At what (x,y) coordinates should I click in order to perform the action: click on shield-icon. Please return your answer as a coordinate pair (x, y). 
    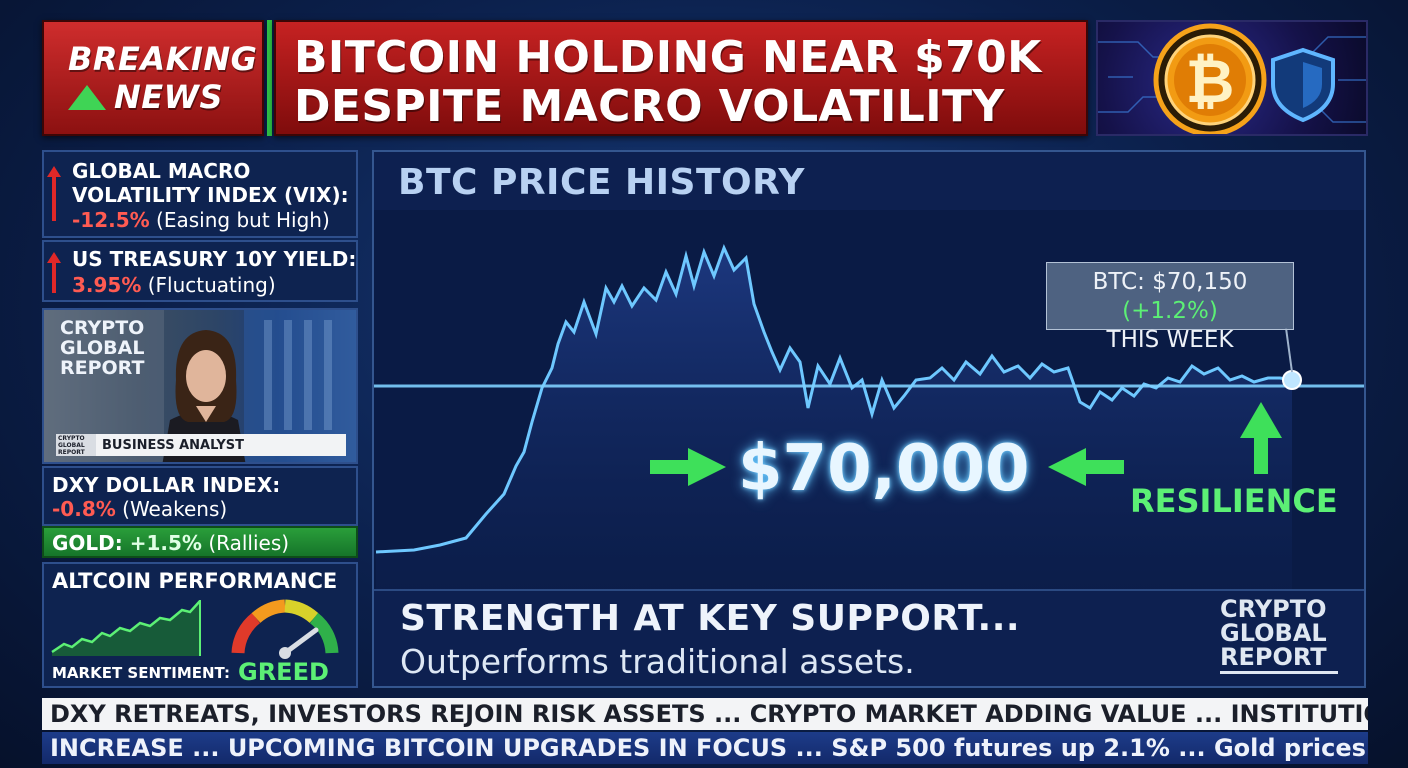
    Looking at the image, I should click on (1303, 85).